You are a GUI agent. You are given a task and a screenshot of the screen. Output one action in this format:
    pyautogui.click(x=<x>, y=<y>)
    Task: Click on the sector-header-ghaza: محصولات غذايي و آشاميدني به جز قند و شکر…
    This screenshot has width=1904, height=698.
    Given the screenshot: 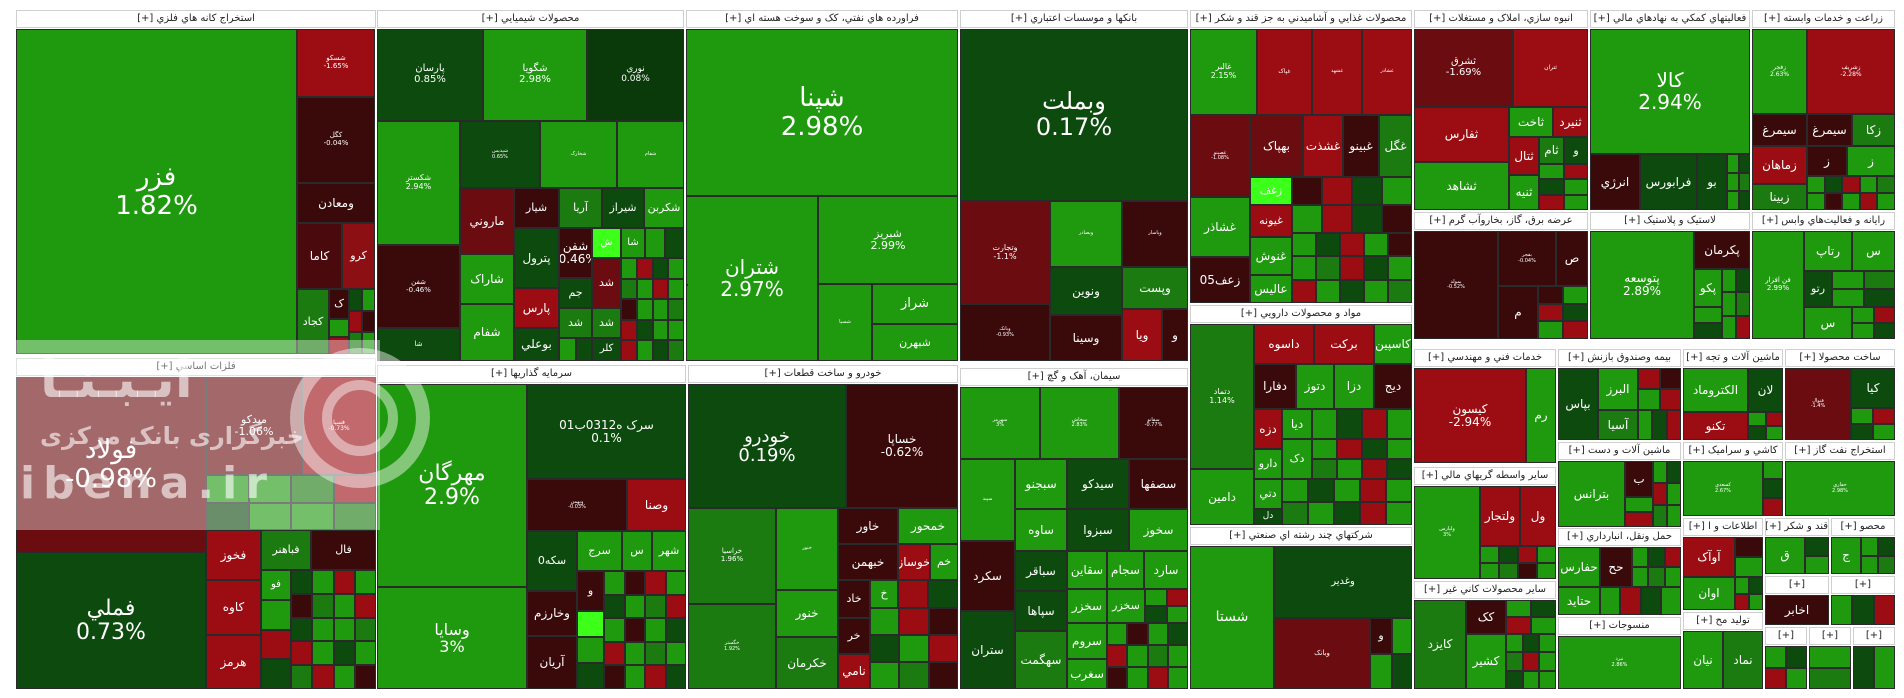 What is the action you would take?
    pyautogui.click(x=1301, y=19)
    